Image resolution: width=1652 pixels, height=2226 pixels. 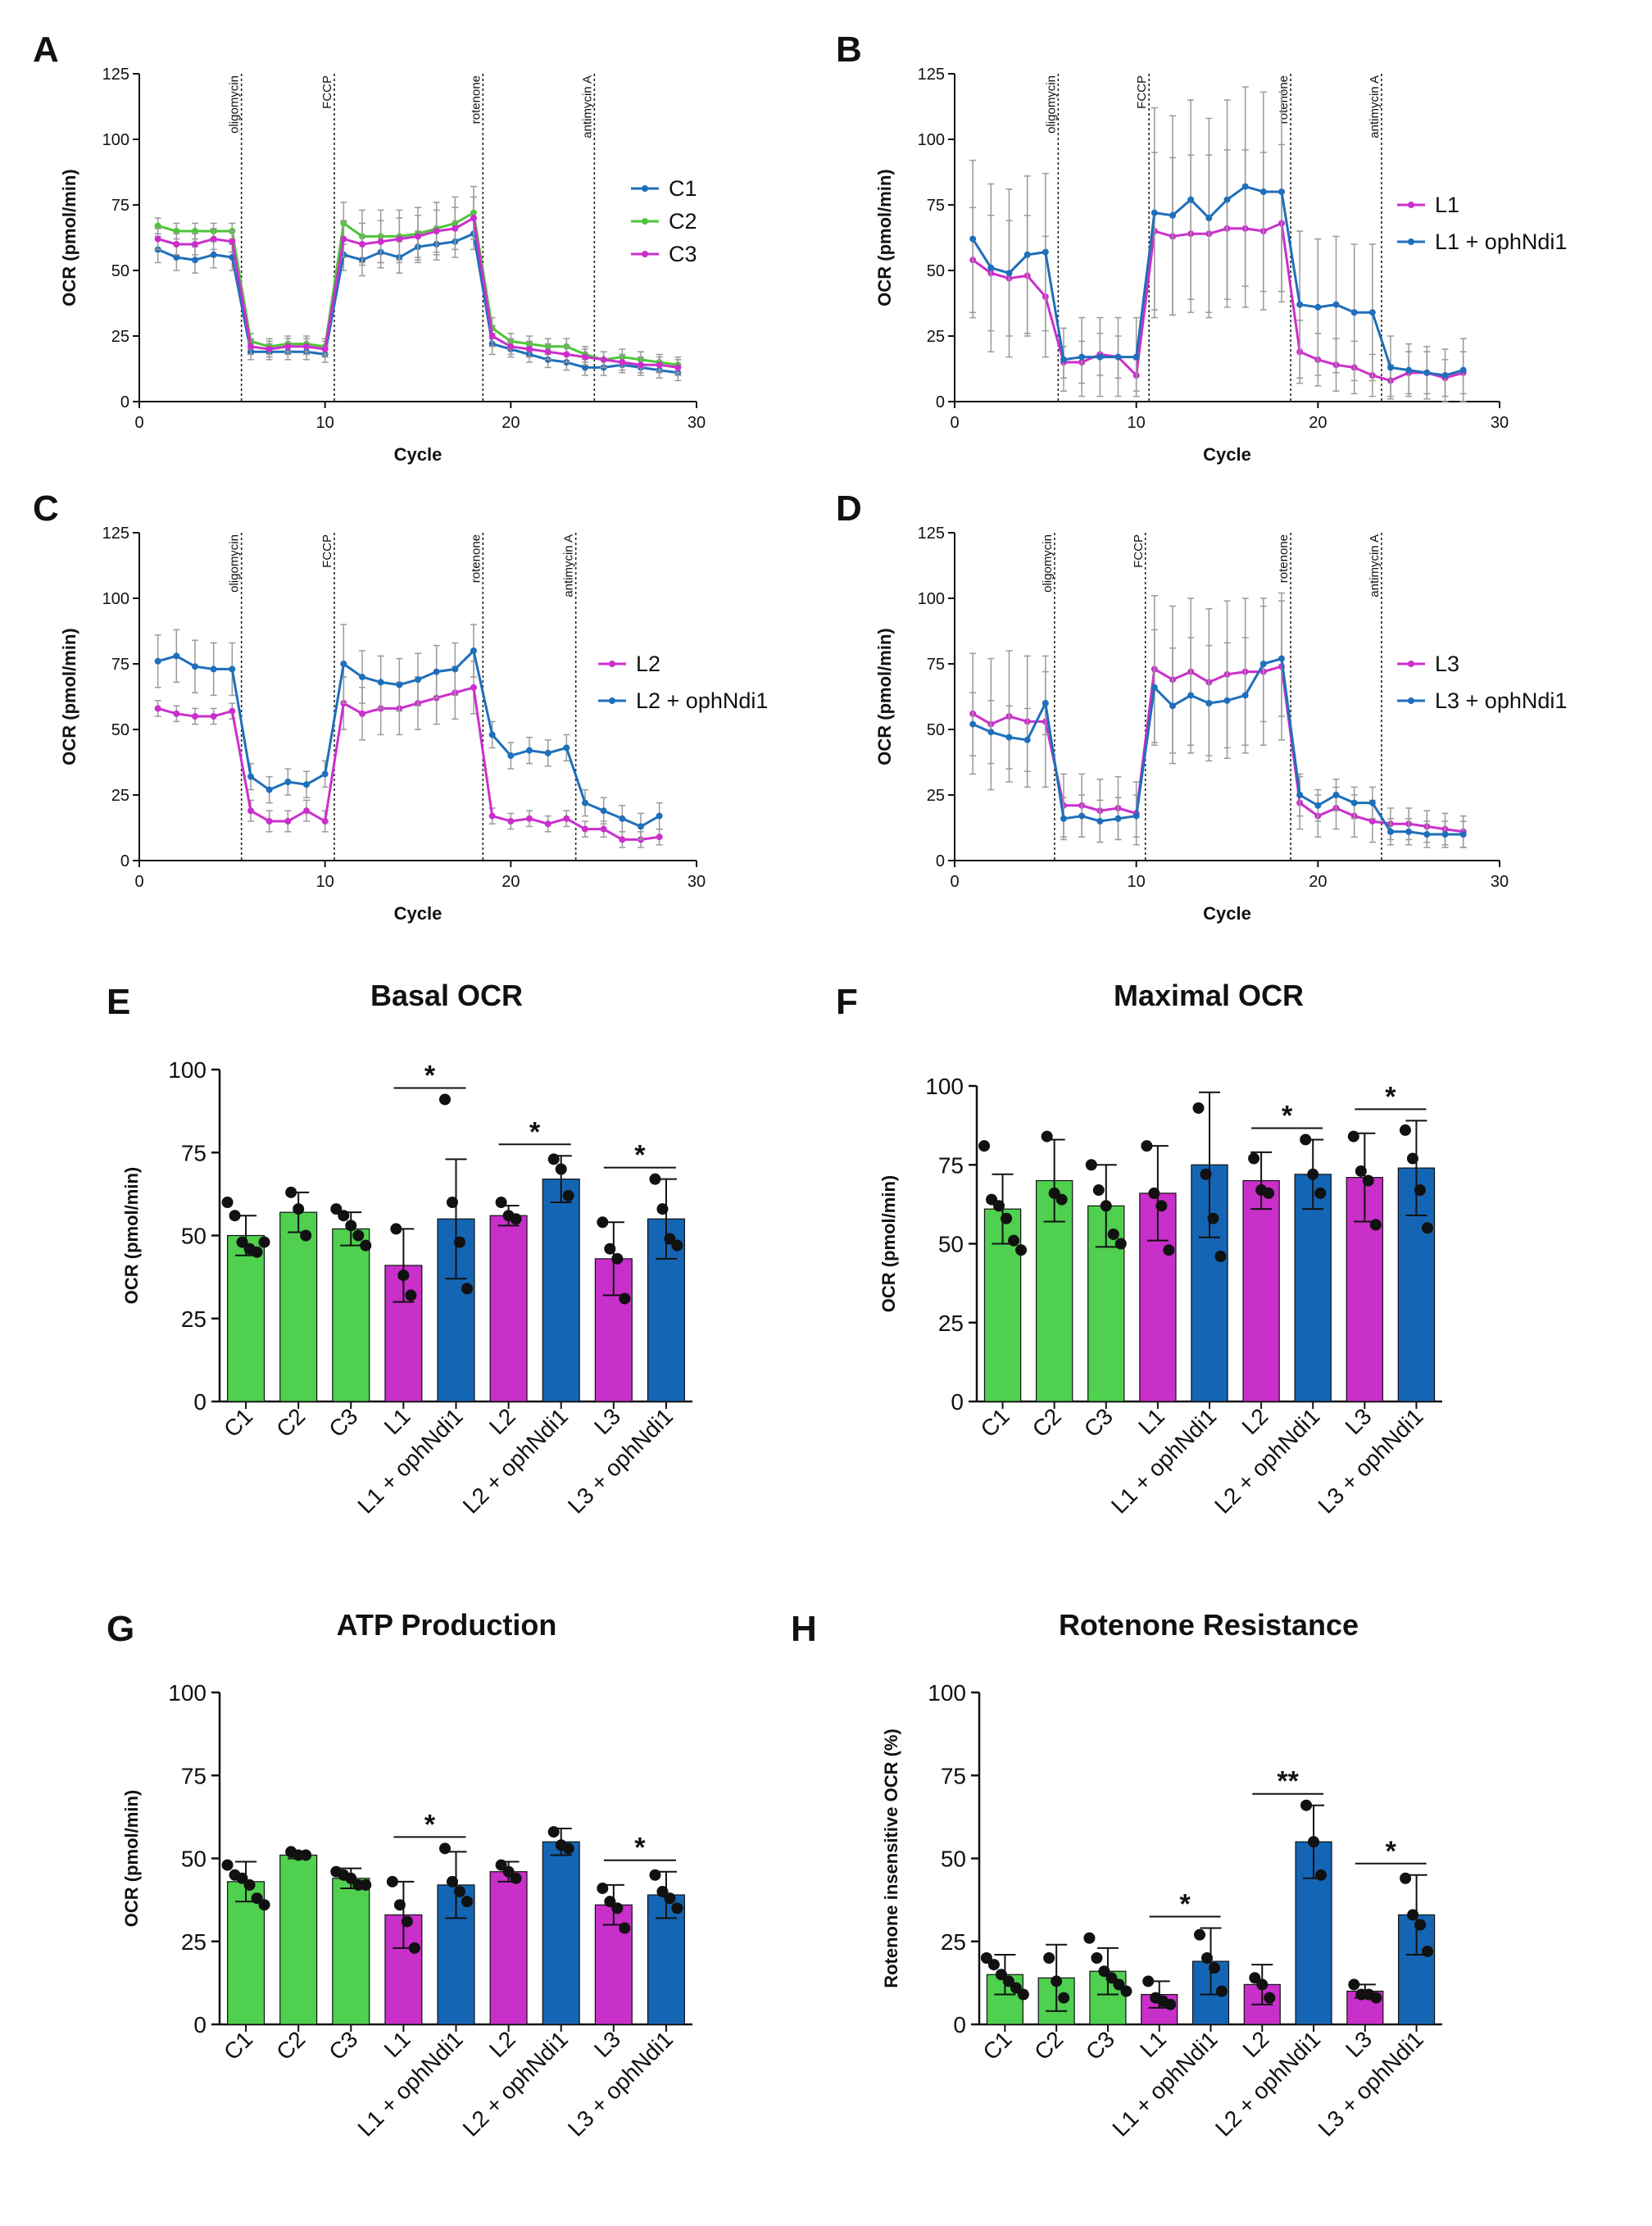 I want to click on series-l3, so click(x=1218, y=720).